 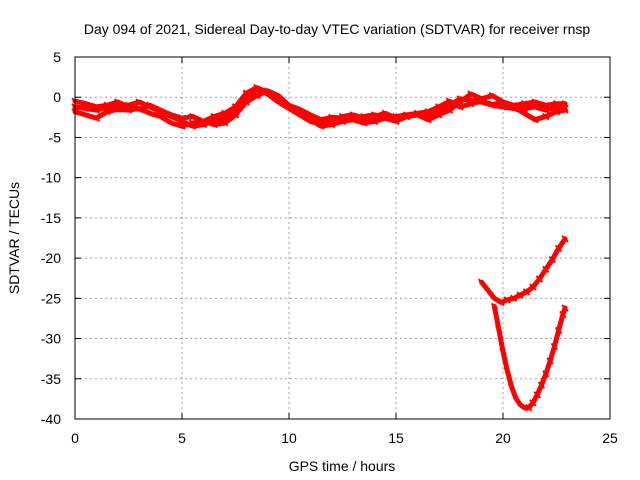 I want to click on x-tick-label: 0, so click(x=75, y=438).